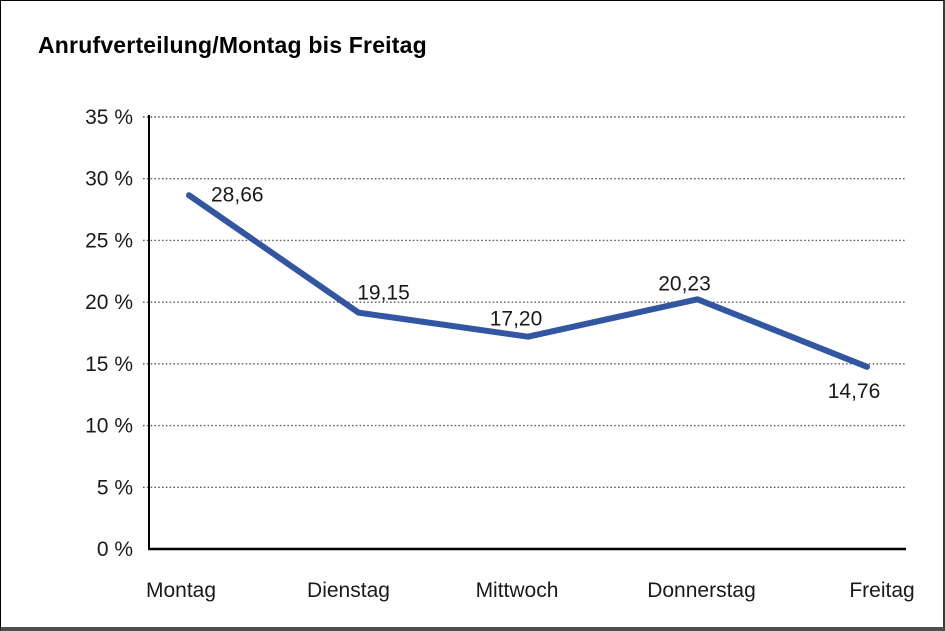 This screenshot has width=945, height=631. What do you see at coordinates (348, 590) in the screenshot?
I see `x-tick-label: Dienstag` at bounding box center [348, 590].